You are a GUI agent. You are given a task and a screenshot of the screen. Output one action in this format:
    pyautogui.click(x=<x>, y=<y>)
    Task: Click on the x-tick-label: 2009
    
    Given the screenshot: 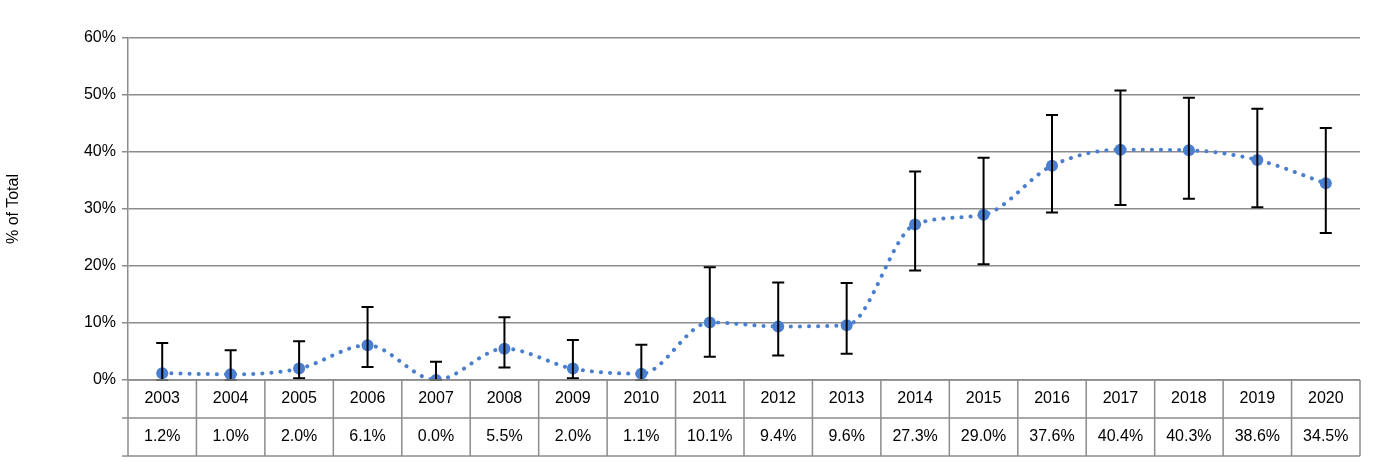 What is the action you would take?
    pyautogui.click(x=573, y=398)
    